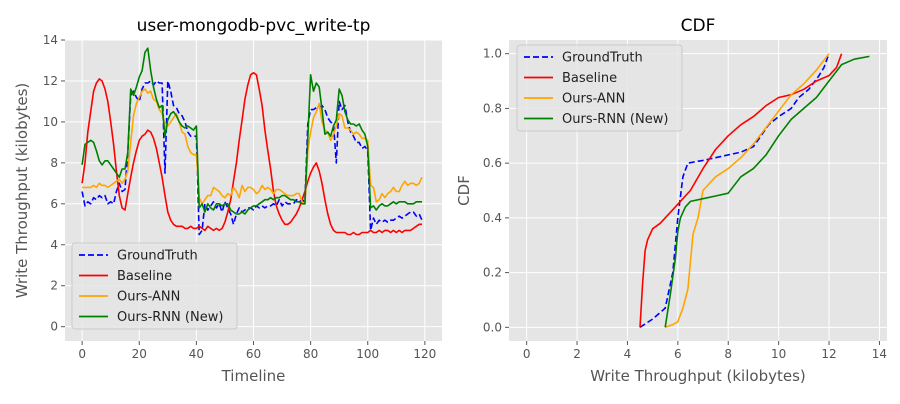  I want to click on x-tick-label: 6, so click(678, 354).